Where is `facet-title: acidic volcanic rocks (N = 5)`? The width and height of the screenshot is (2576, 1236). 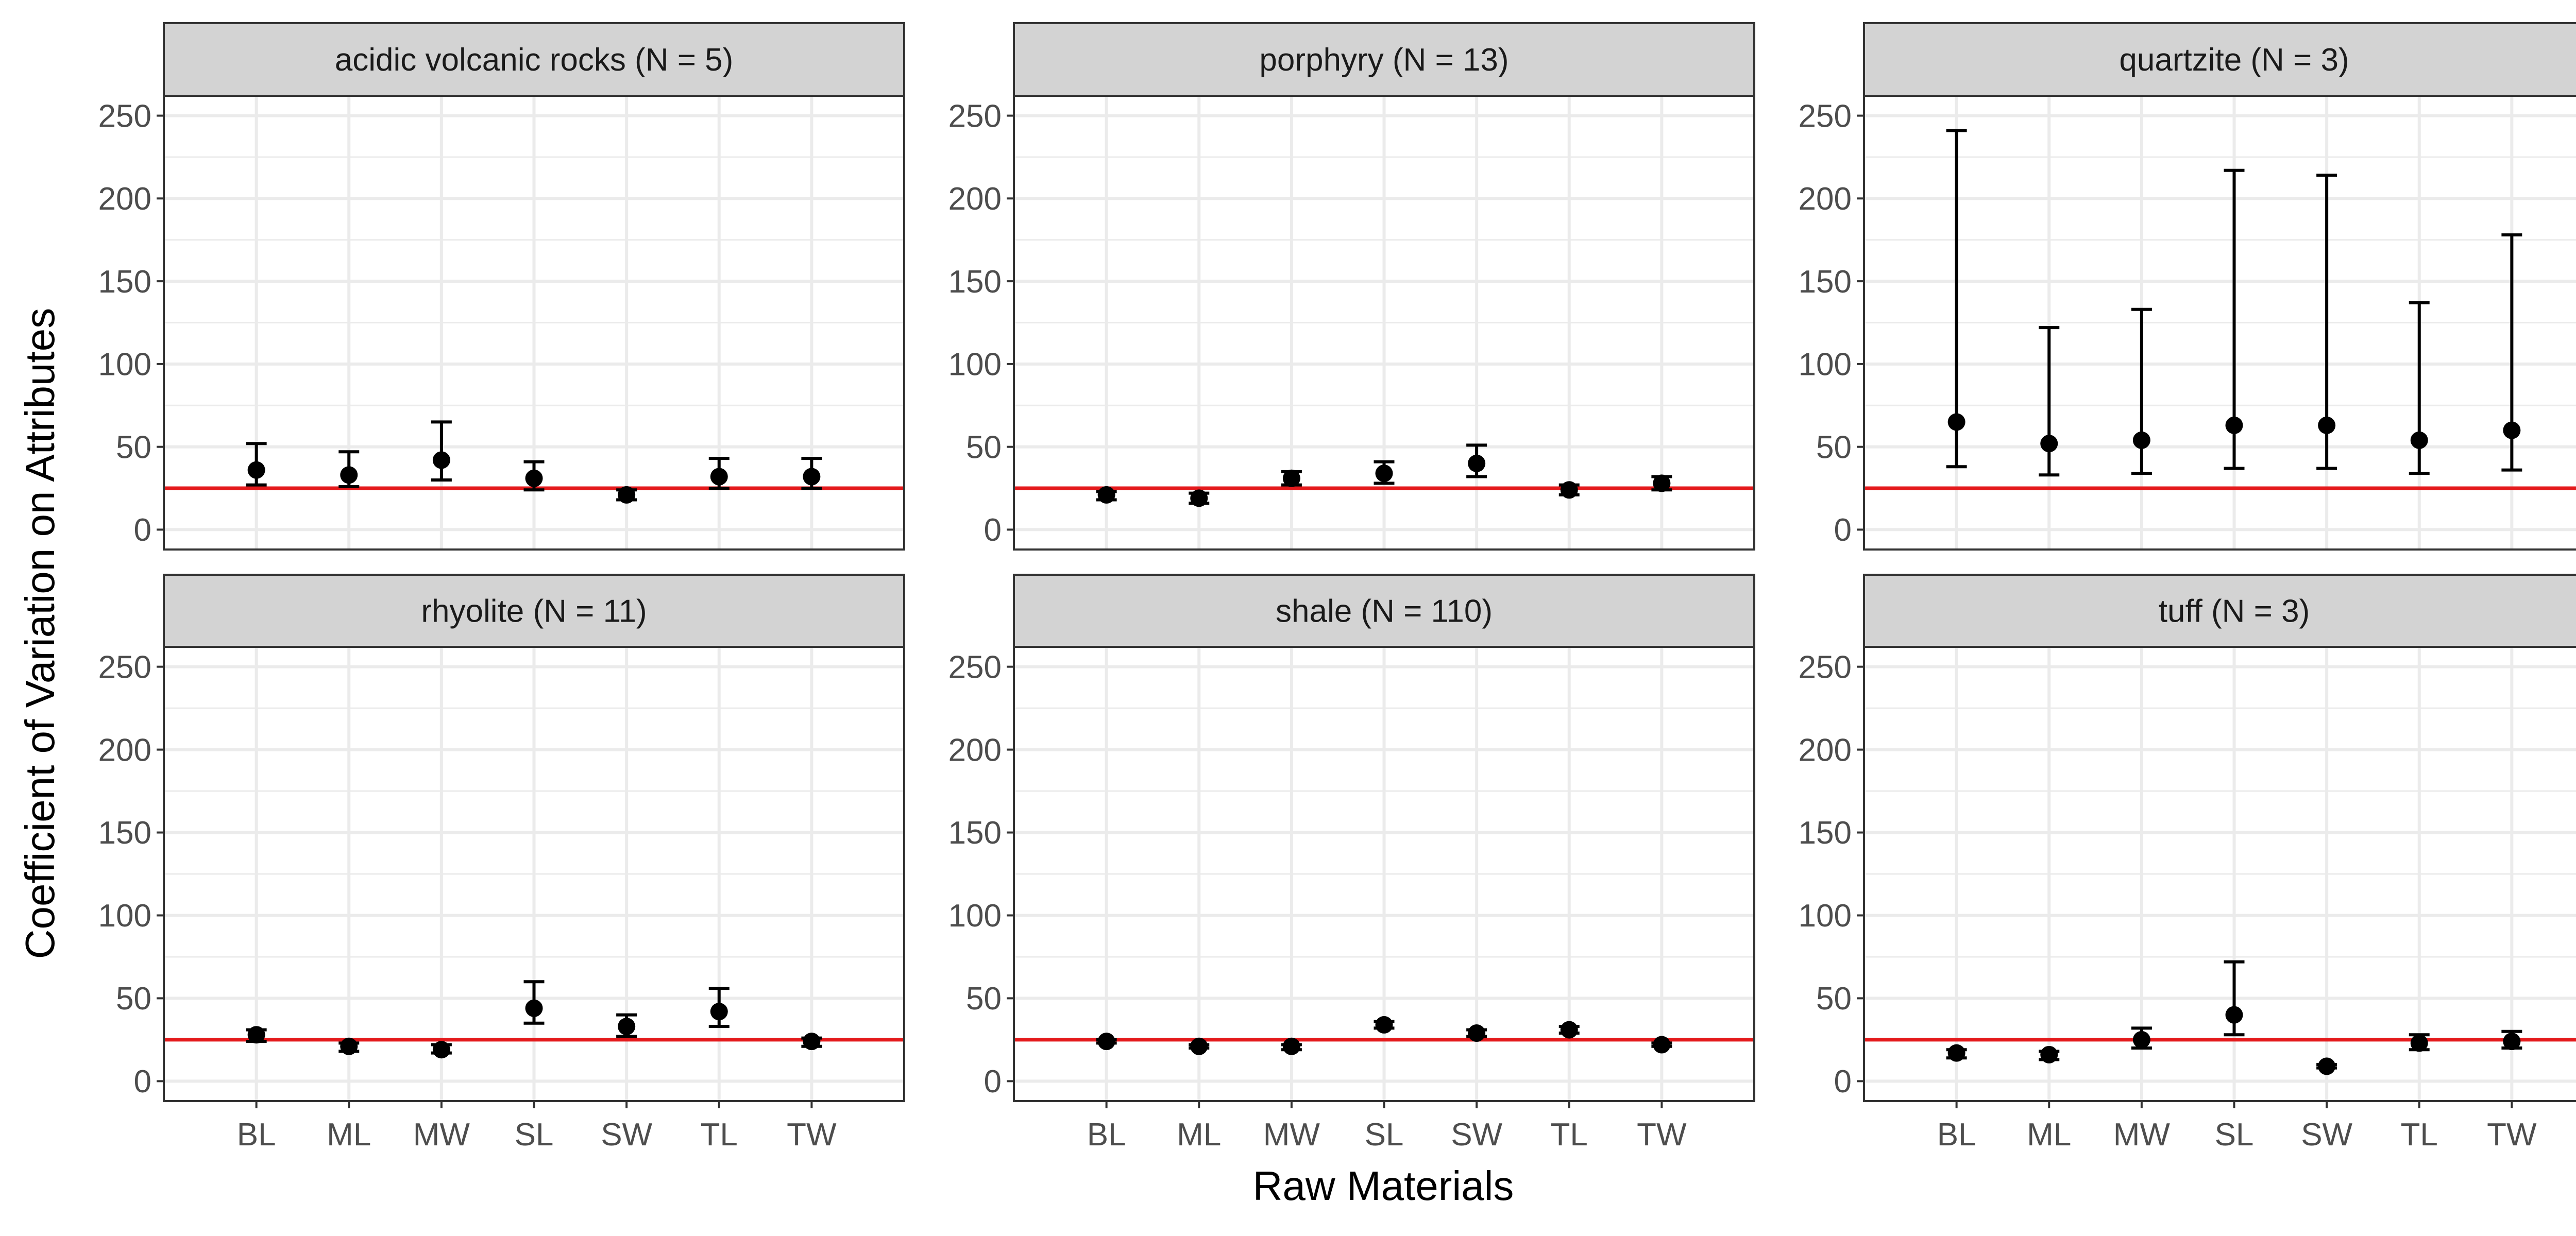 facet-title: acidic volcanic rocks (N = 5) is located at coordinates (534, 60).